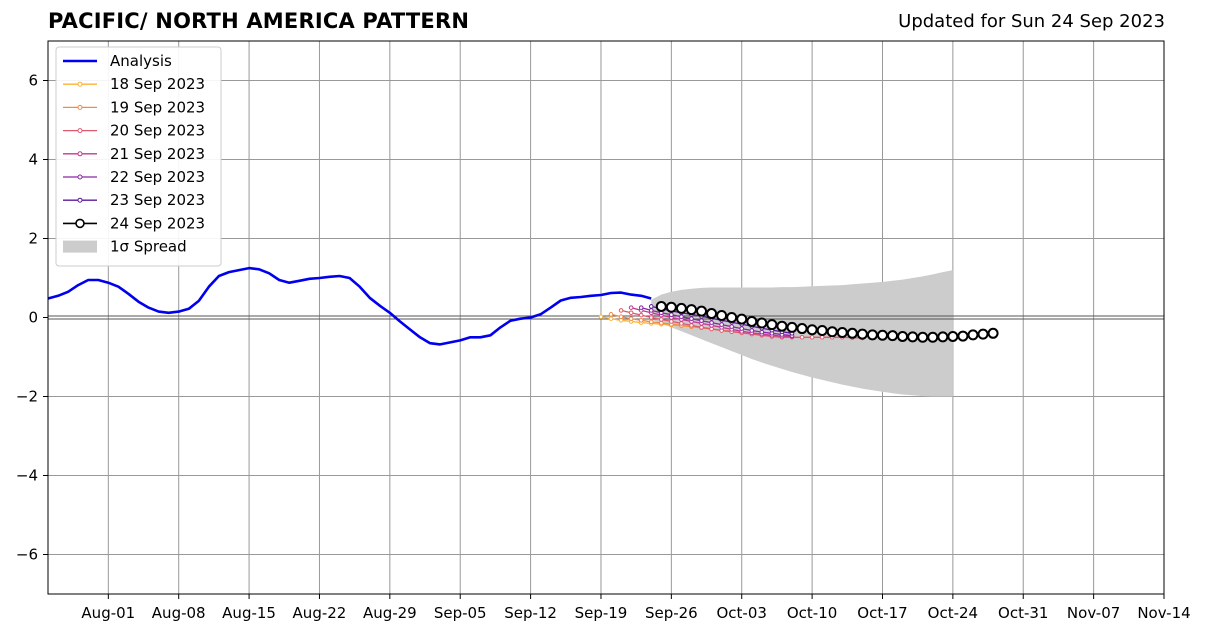 The image size is (1205, 633). Describe the element at coordinates (157, 177) in the screenshot. I see `legend-label: 22 Sep 2023` at that location.